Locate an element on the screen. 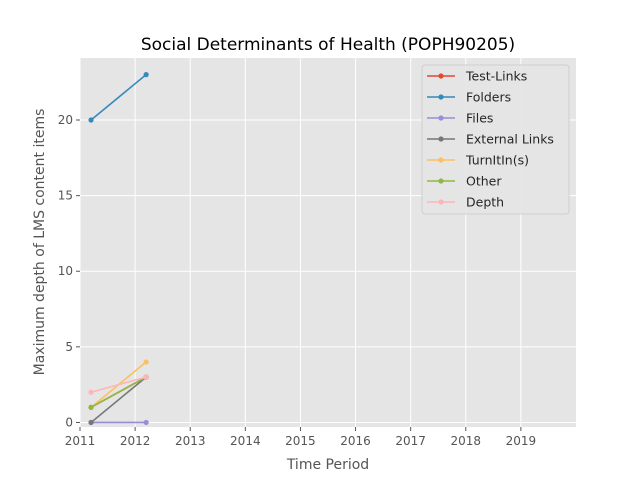 This screenshot has height=480, width=640. series-line-folders is located at coordinates (118, 97).